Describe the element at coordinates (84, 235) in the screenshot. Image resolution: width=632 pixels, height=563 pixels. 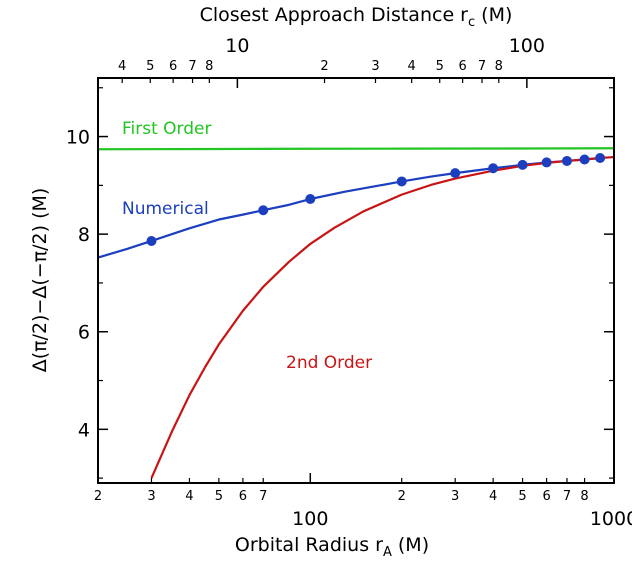
I see `y-tick-label-2: 8` at that location.